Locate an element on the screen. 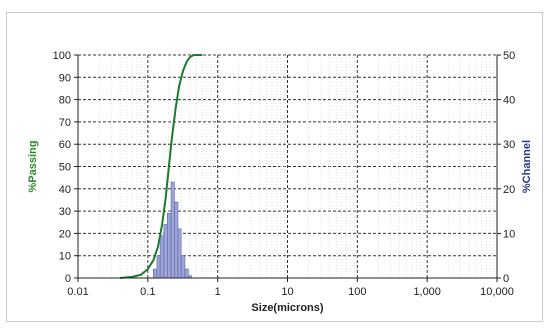  y-left-tick-label: 90 is located at coordinates (65, 78).